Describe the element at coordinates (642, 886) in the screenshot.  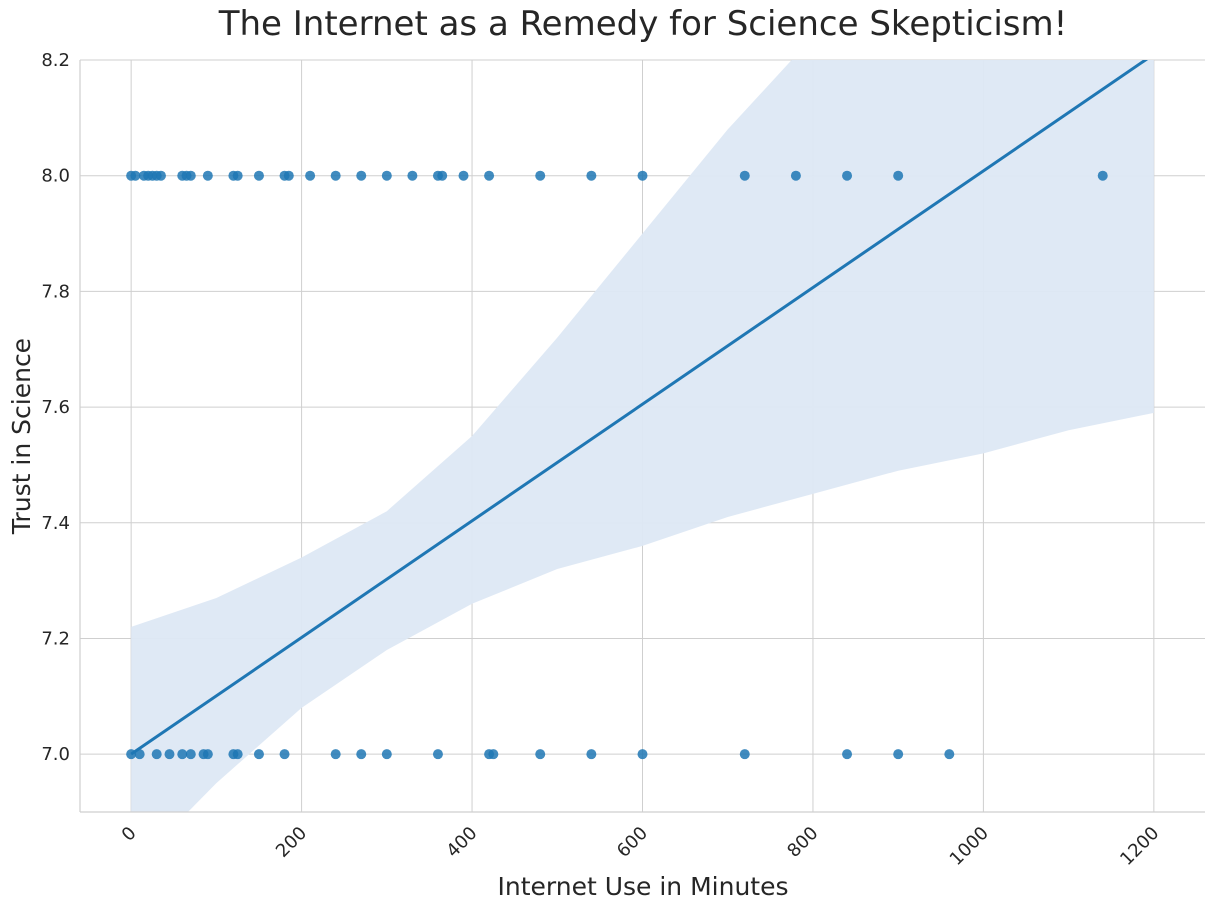
I see `x-axis-label: Internet Use in Minutes` at that location.